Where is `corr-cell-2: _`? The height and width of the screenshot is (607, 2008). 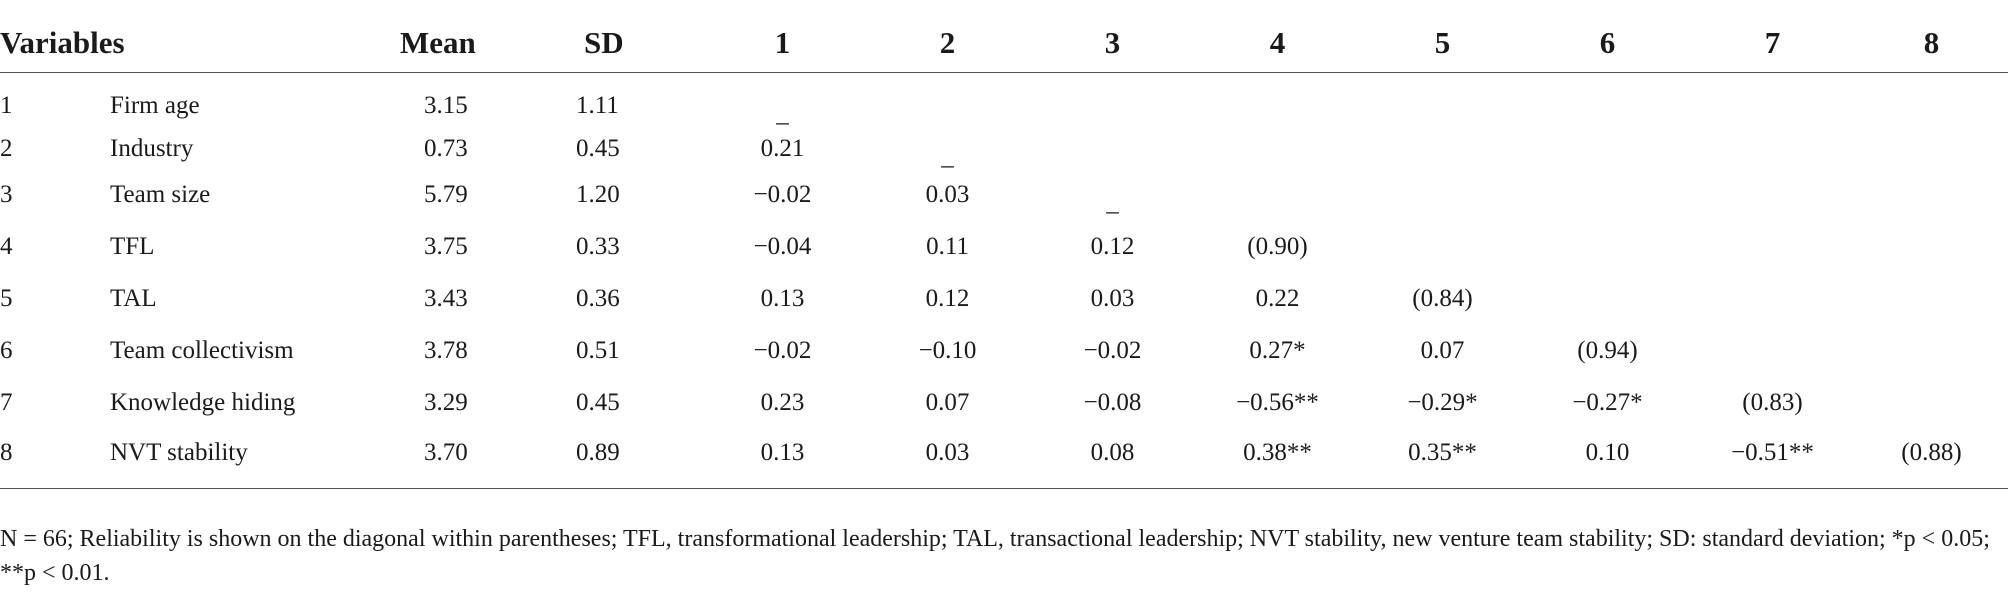
corr-cell-2: _ is located at coordinates (947, 156).